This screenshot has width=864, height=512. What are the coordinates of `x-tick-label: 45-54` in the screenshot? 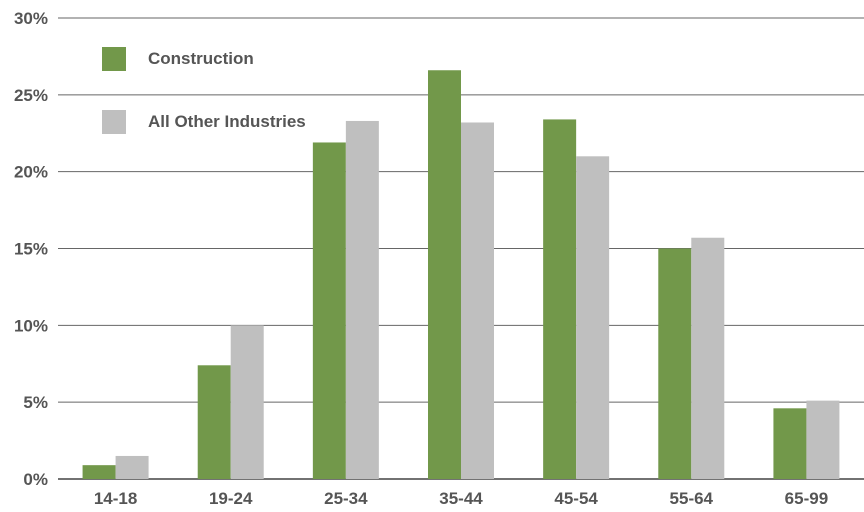 It's located at (576, 498).